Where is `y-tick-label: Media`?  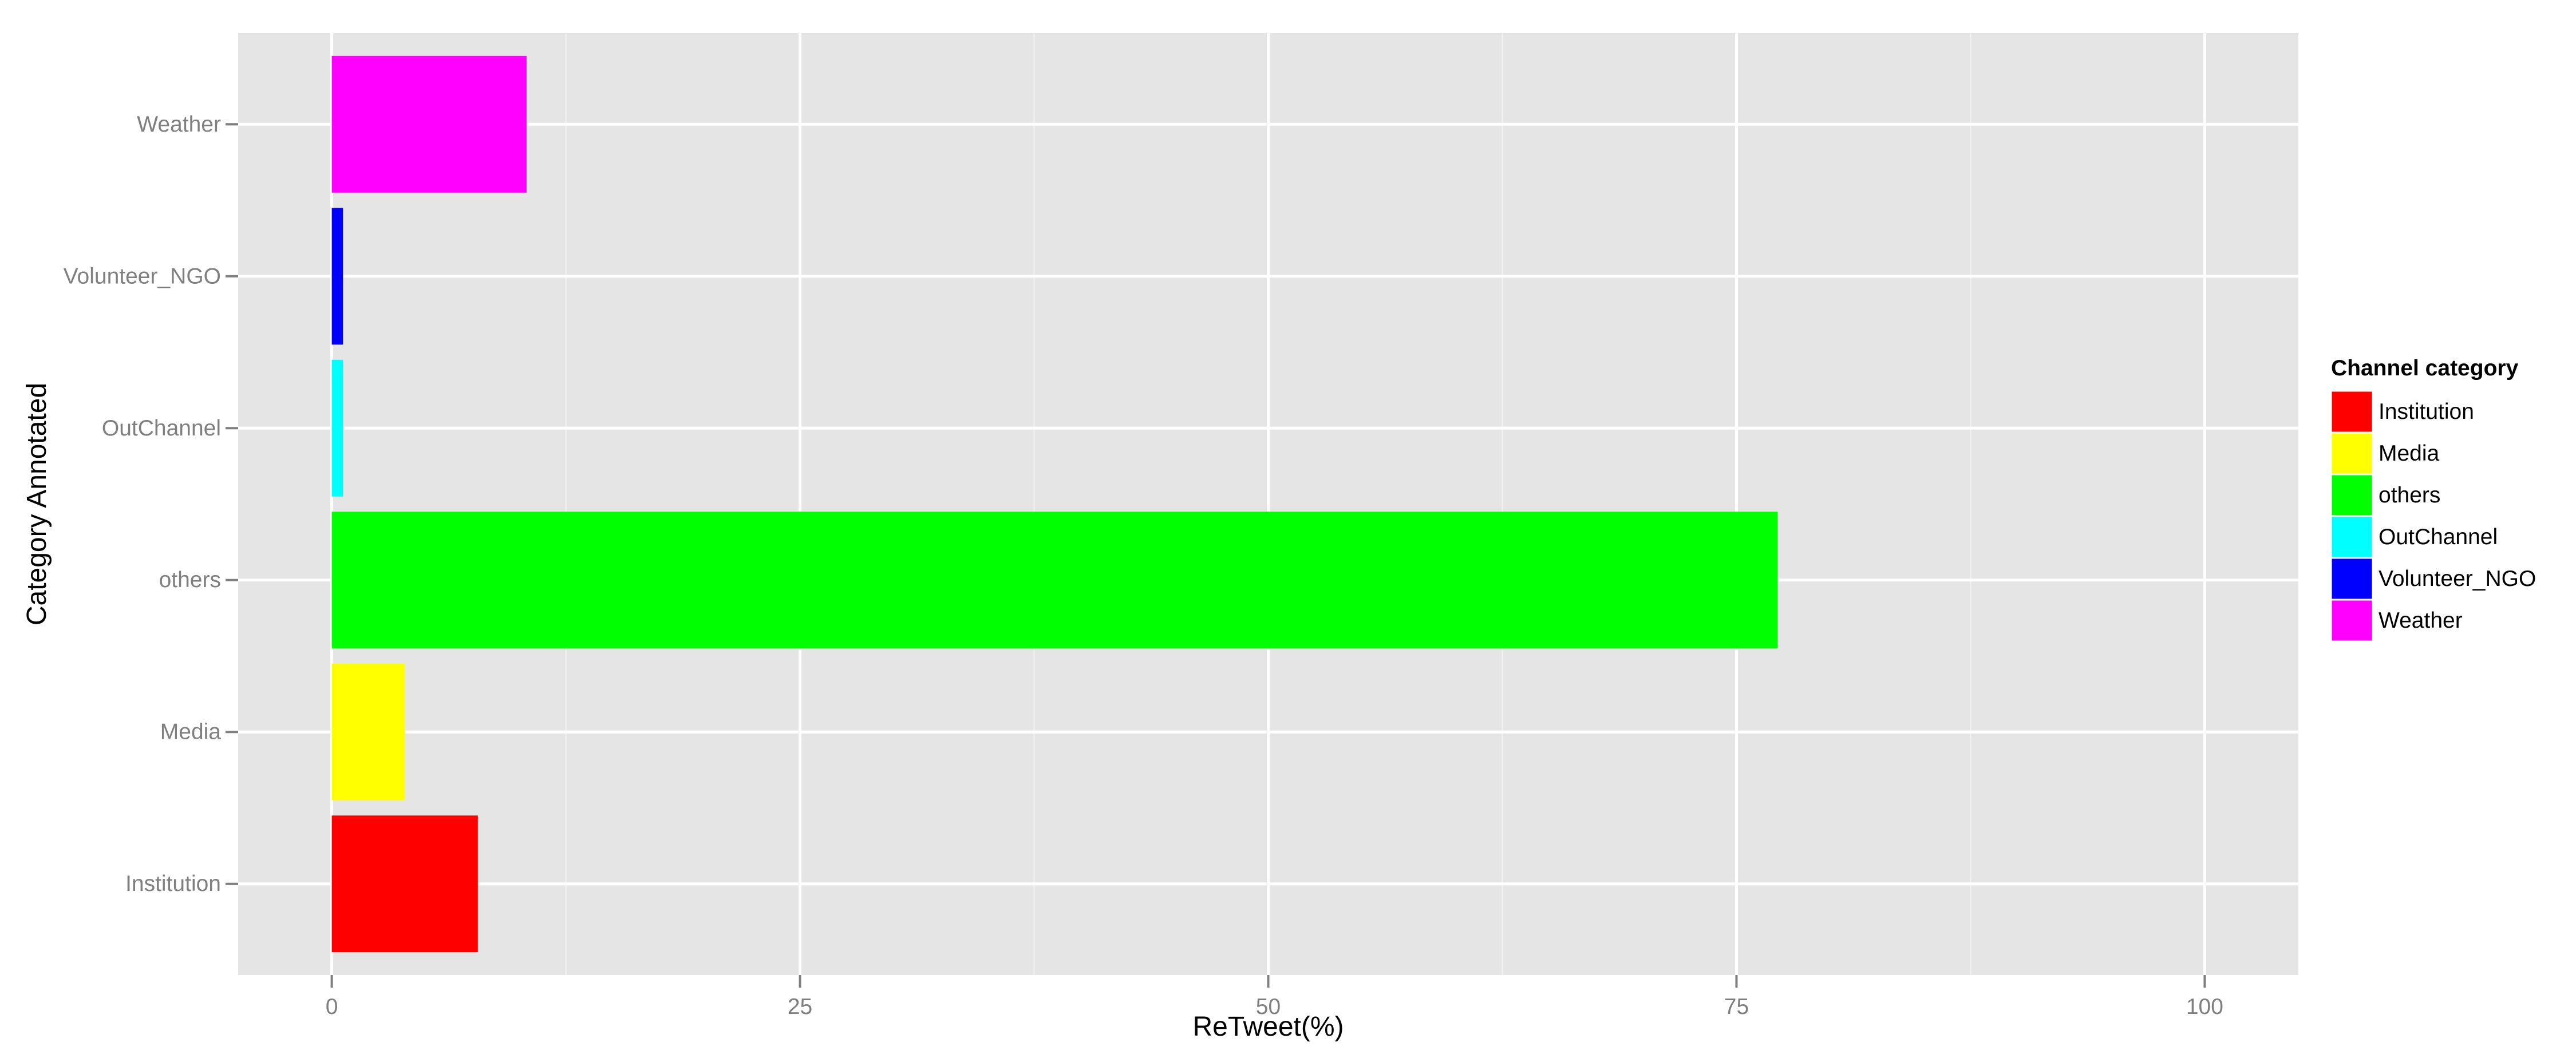 y-tick-label: Media is located at coordinates (191, 732).